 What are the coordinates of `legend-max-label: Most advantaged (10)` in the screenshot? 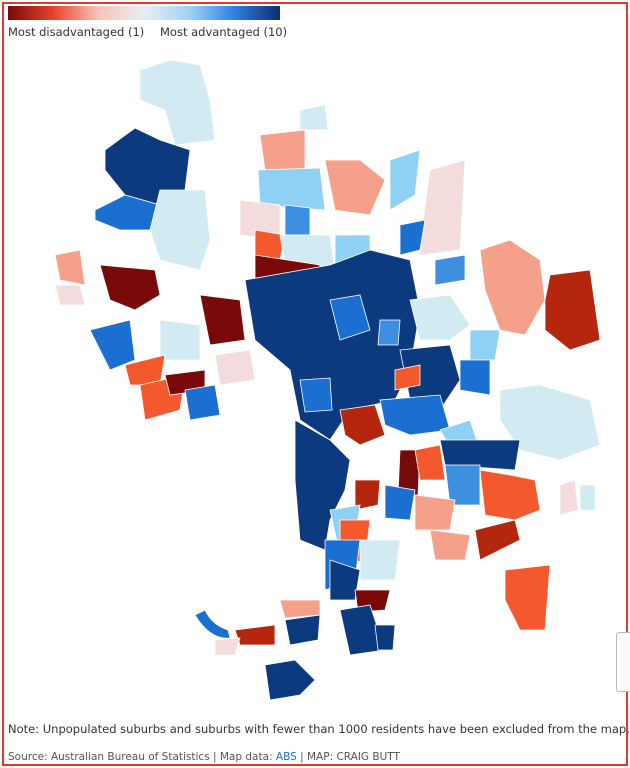 It's located at (224, 32).